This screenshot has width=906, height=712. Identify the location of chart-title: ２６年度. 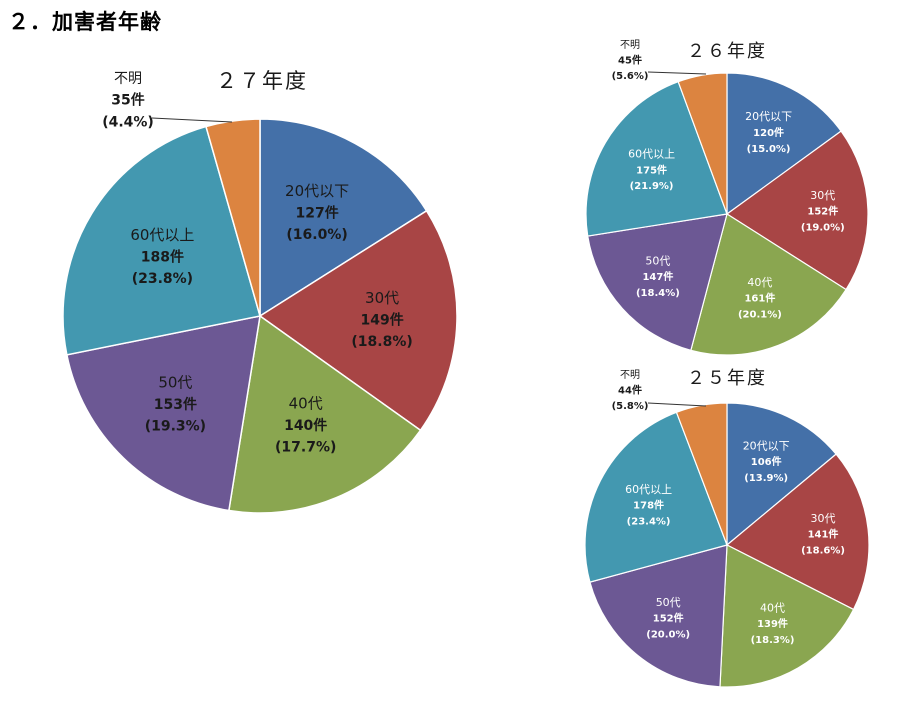
(727, 51).